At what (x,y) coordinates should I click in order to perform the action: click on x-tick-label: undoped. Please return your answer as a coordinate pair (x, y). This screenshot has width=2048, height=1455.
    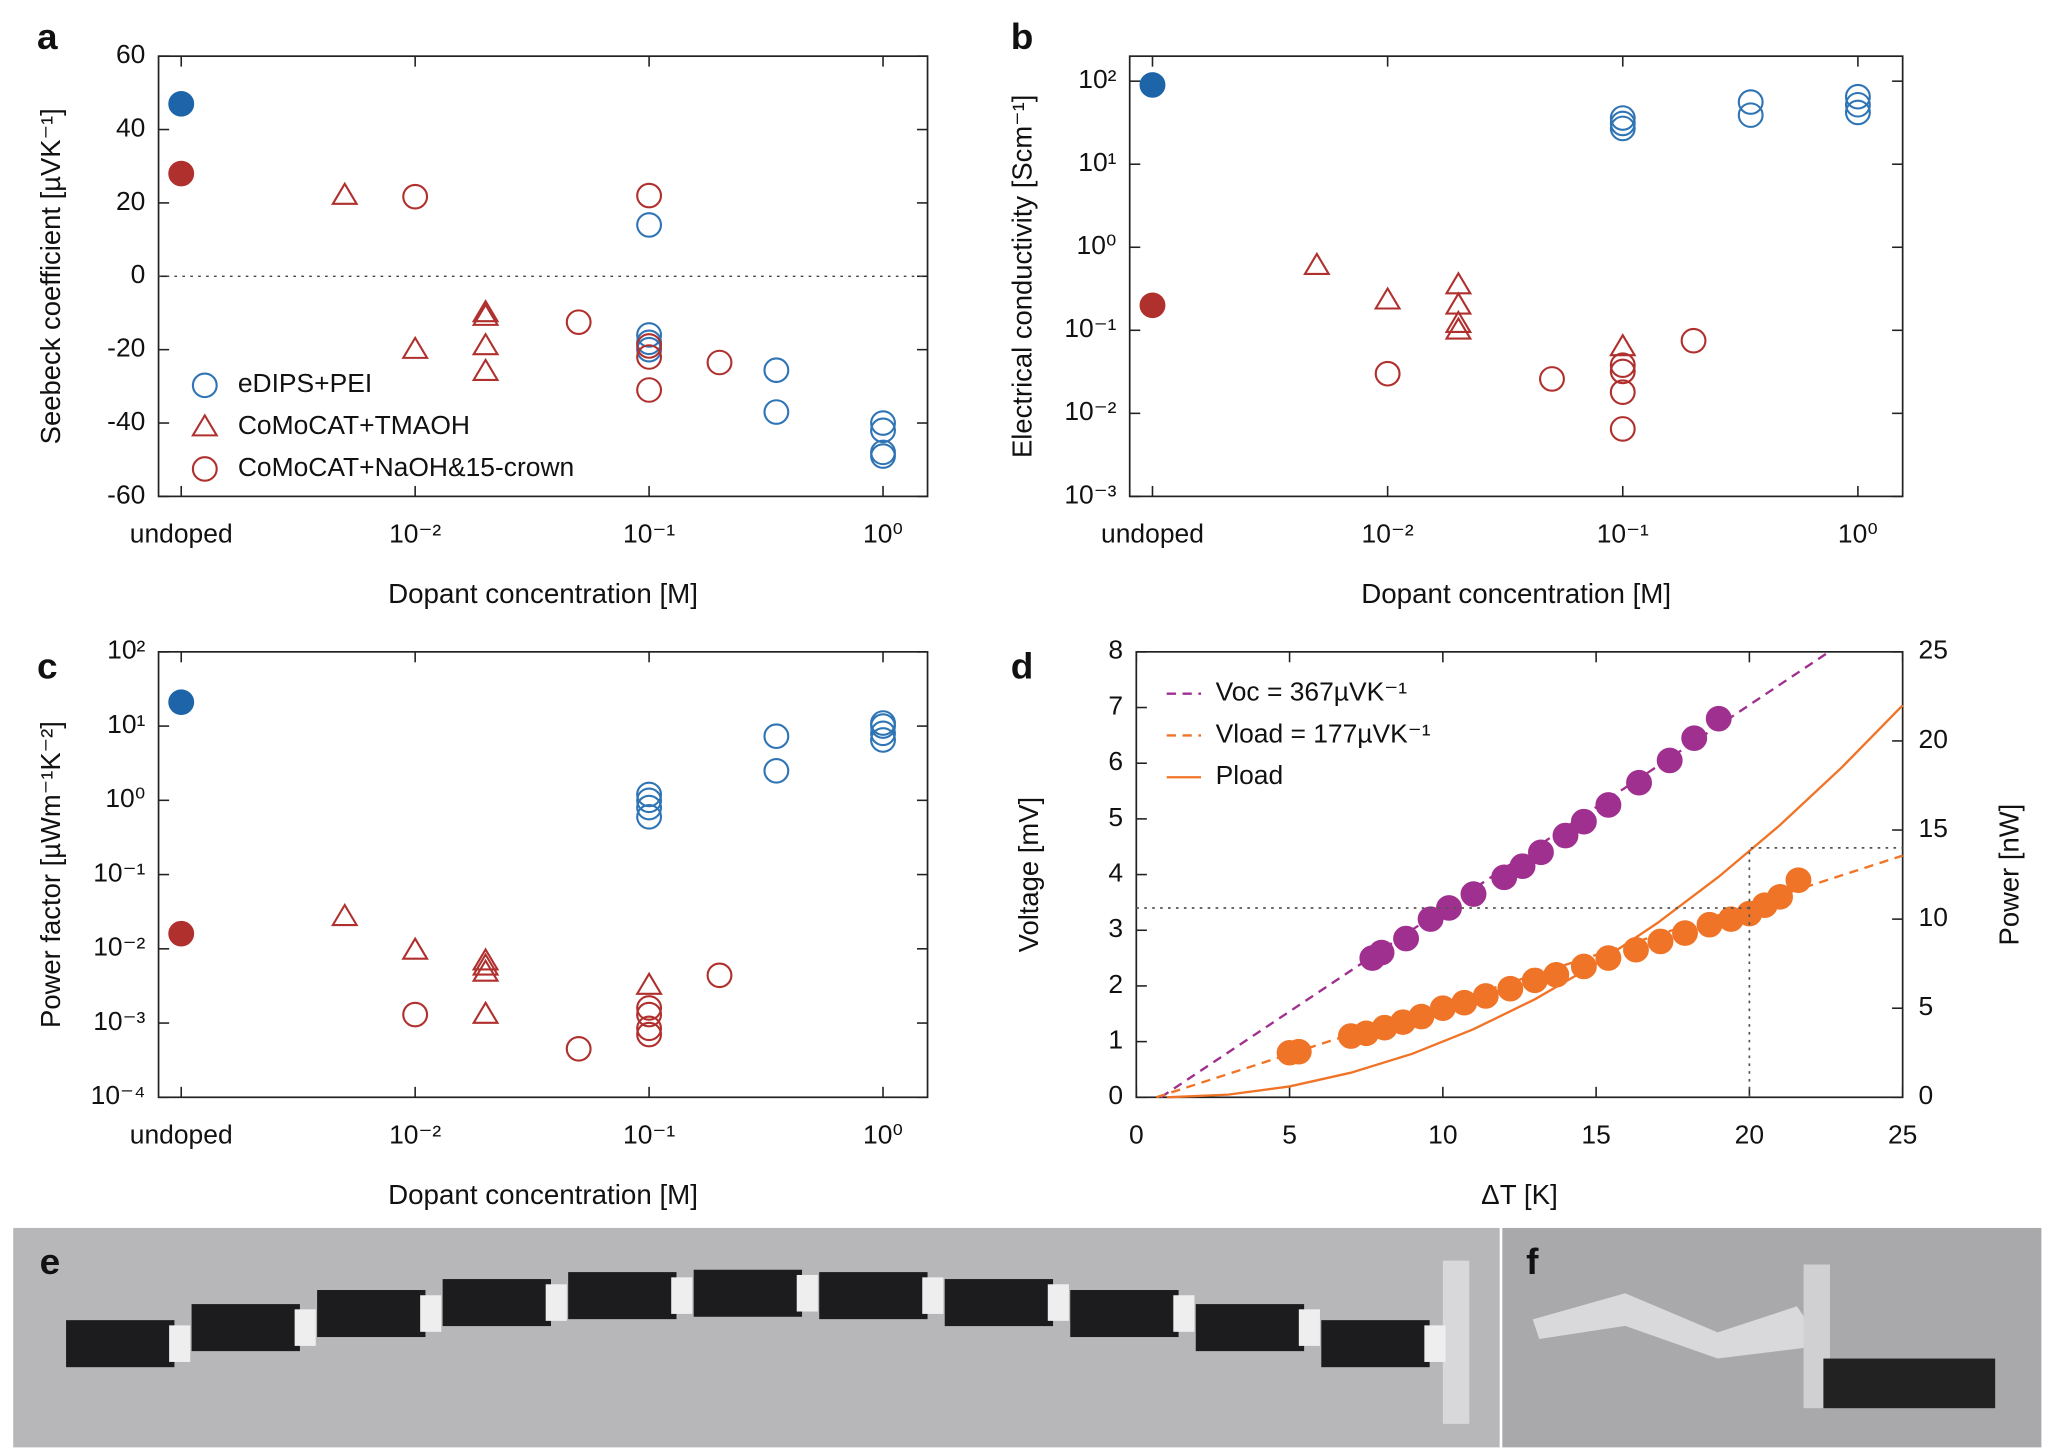
    Looking at the image, I should click on (1152, 534).